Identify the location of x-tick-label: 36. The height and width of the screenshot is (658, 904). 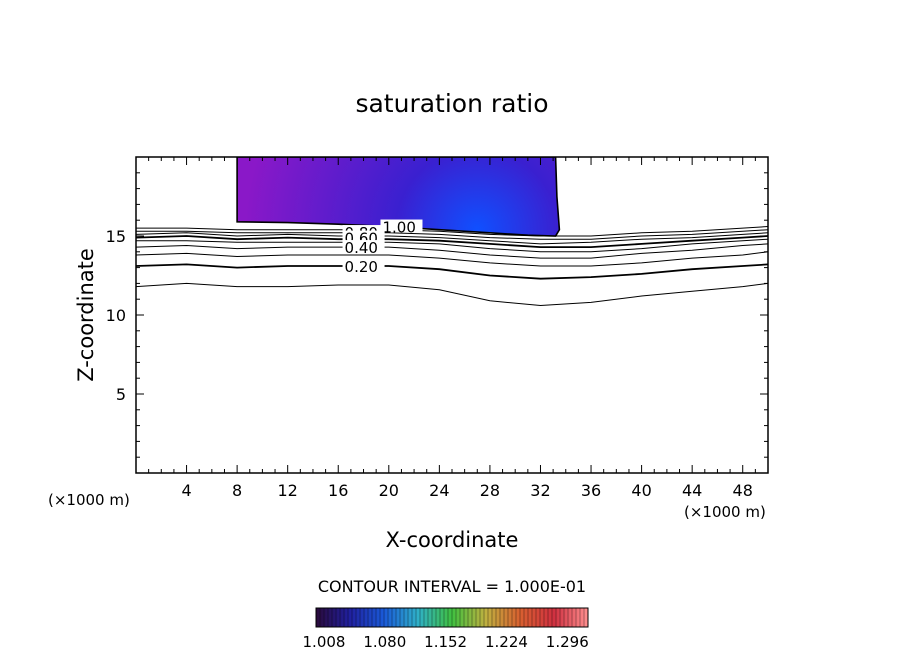
(591, 490).